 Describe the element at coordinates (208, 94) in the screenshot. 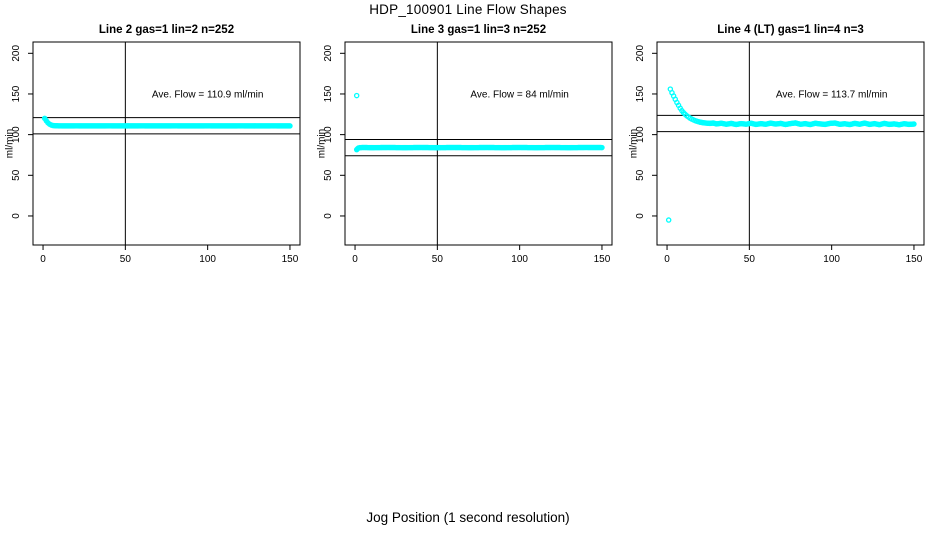

I see `ave-flow-annotation: Ave. Flow = 110.9 ml/min` at that location.